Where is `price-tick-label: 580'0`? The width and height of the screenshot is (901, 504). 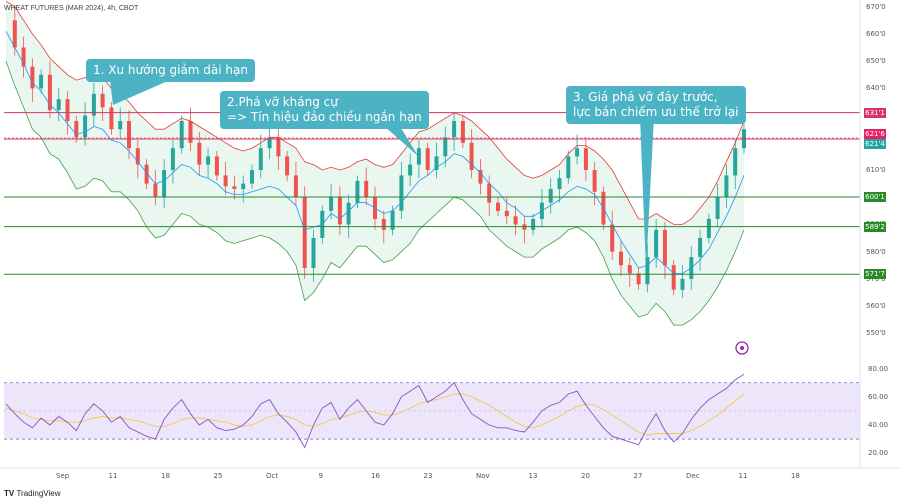 price-tick-label: 580'0 is located at coordinates (876, 251).